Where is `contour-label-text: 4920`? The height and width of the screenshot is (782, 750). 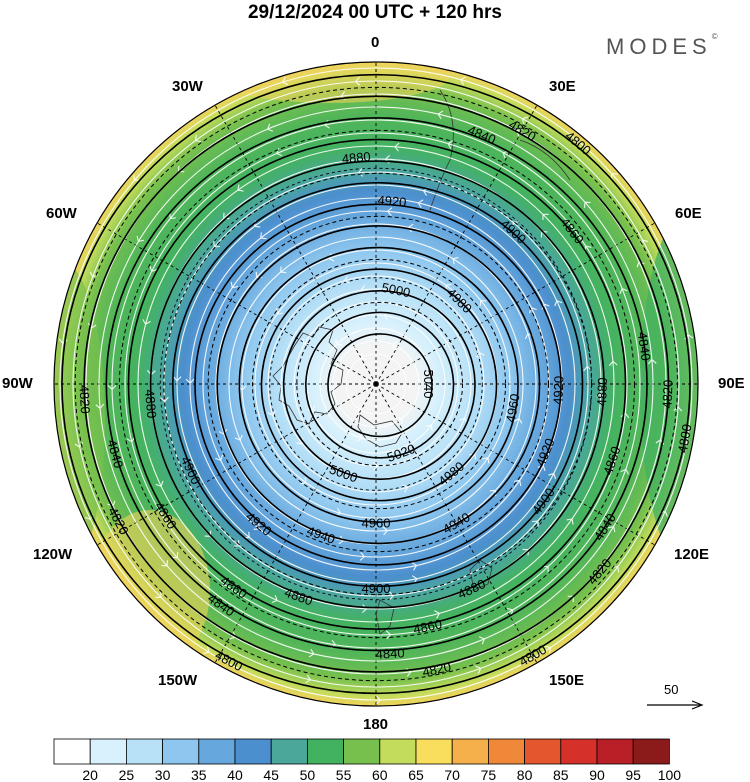 contour-label-text: 4920 is located at coordinates (558, 390).